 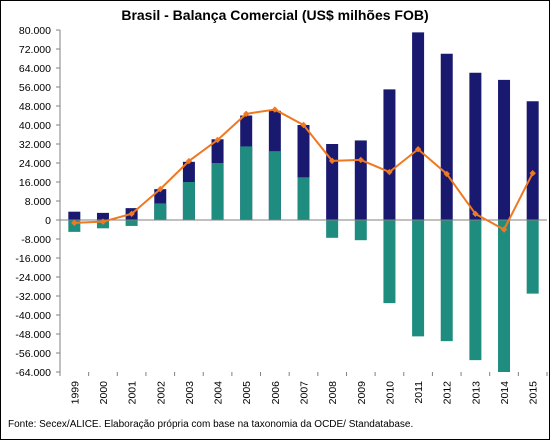 I want to click on y-tick-label: 48.000, so click(x=35, y=107).